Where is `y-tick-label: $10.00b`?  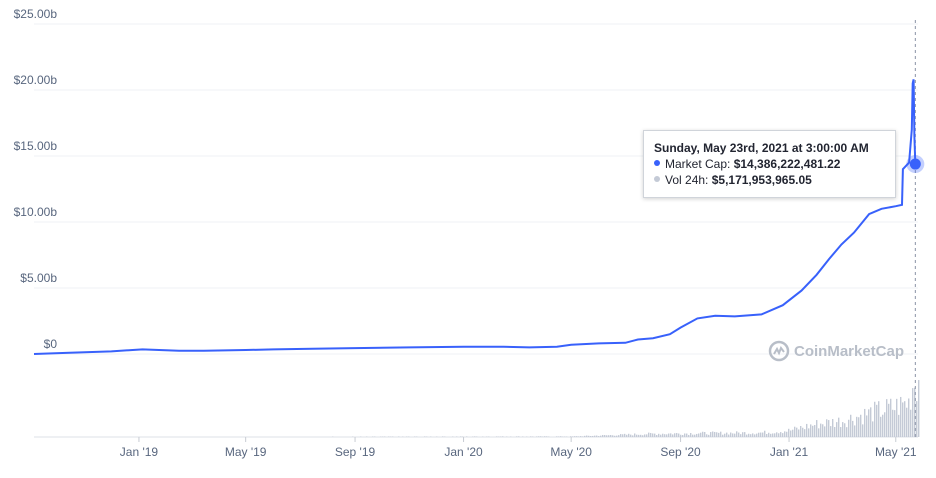
y-tick-label: $10.00b is located at coordinates (36, 212).